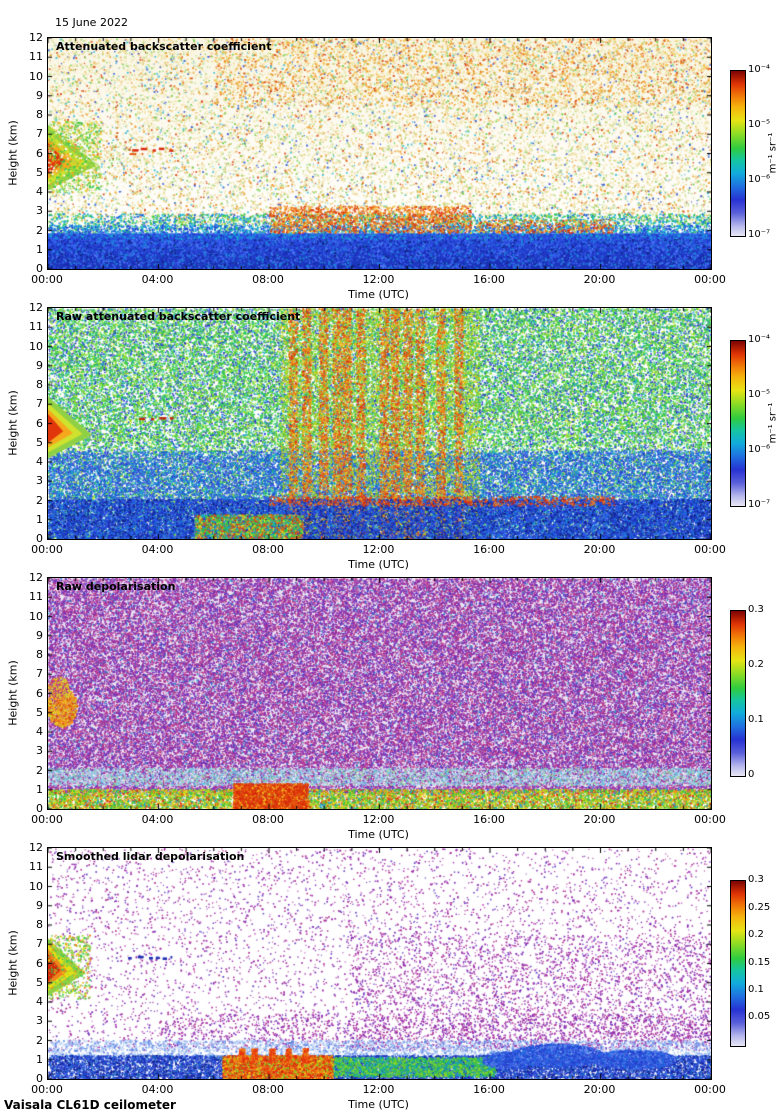 The height and width of the screenshot is (1120, 780). I want to click on panel-4-y-tick-label: 9, so click(39, 905).